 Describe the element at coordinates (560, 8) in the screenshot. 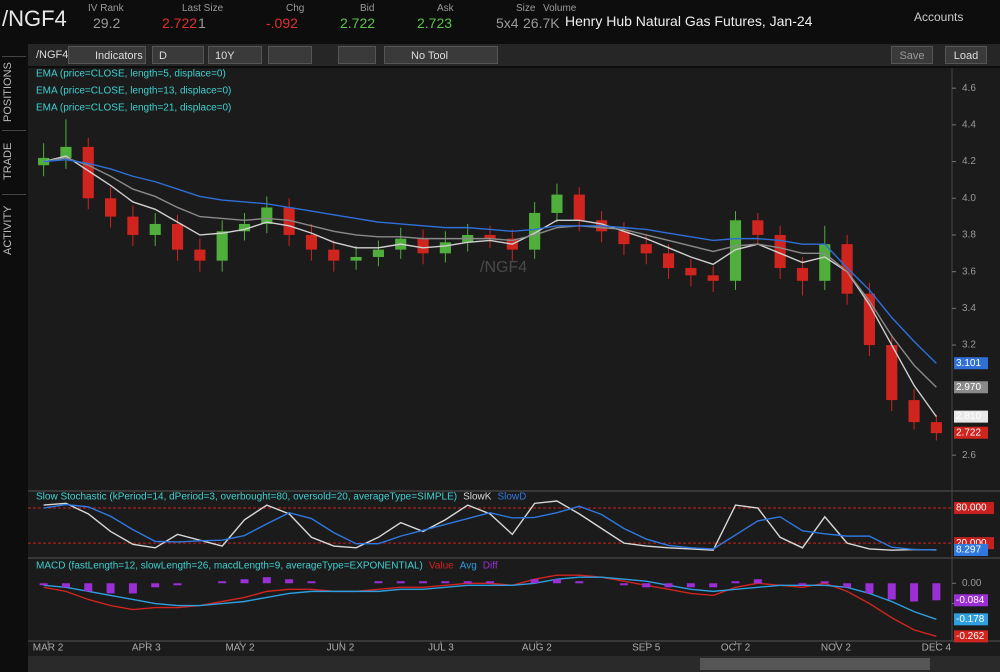

I see `field-label: Volume` at that location.